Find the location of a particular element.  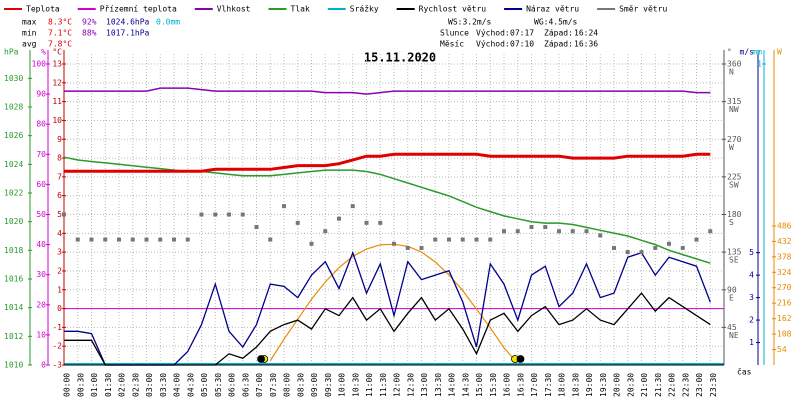

stat-temp: 7.8°C is located at coordinates (60, 44).